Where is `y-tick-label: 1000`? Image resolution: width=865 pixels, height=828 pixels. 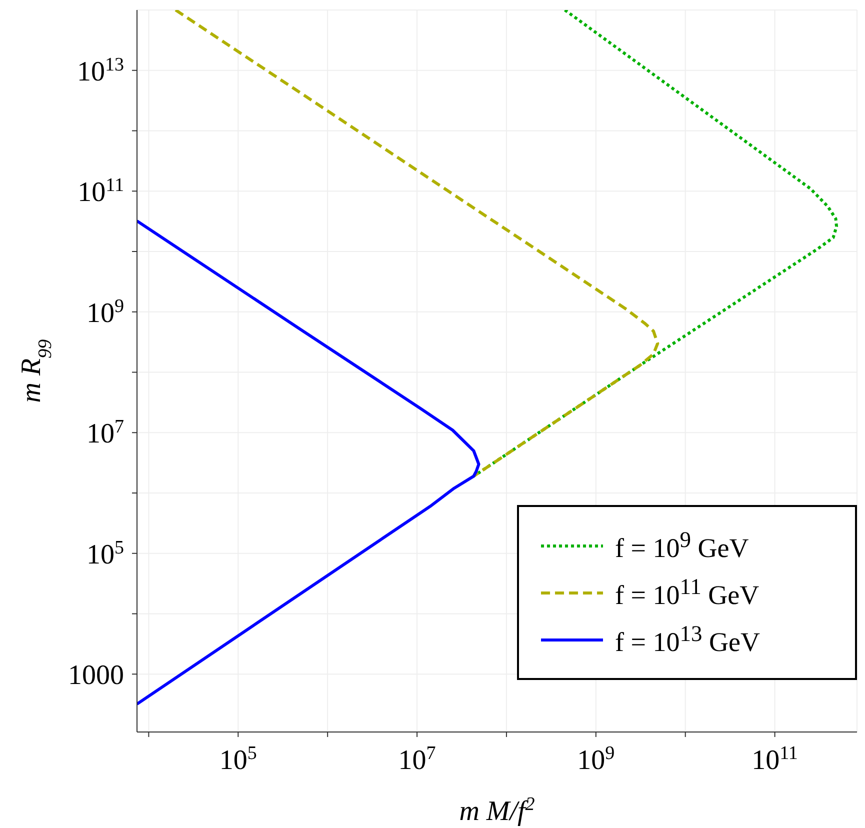
y-tick-label: 1000 is located at coordinates (96, 676).